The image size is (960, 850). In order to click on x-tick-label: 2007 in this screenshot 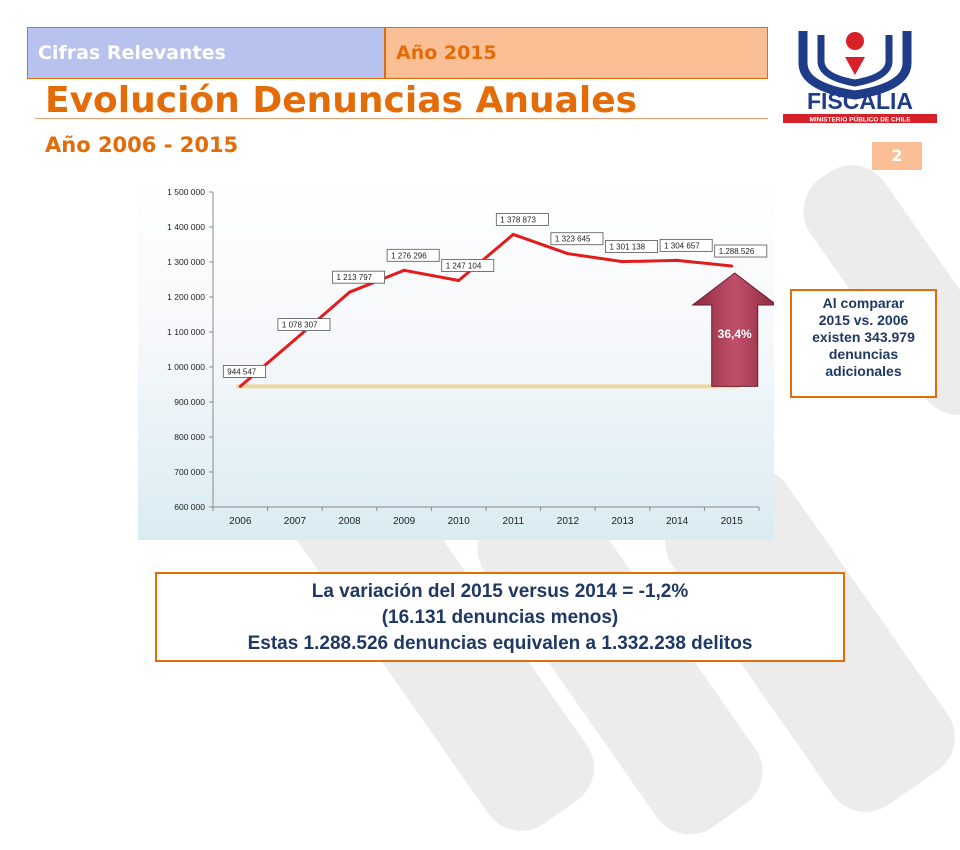, I will do `click(295, 521)`.